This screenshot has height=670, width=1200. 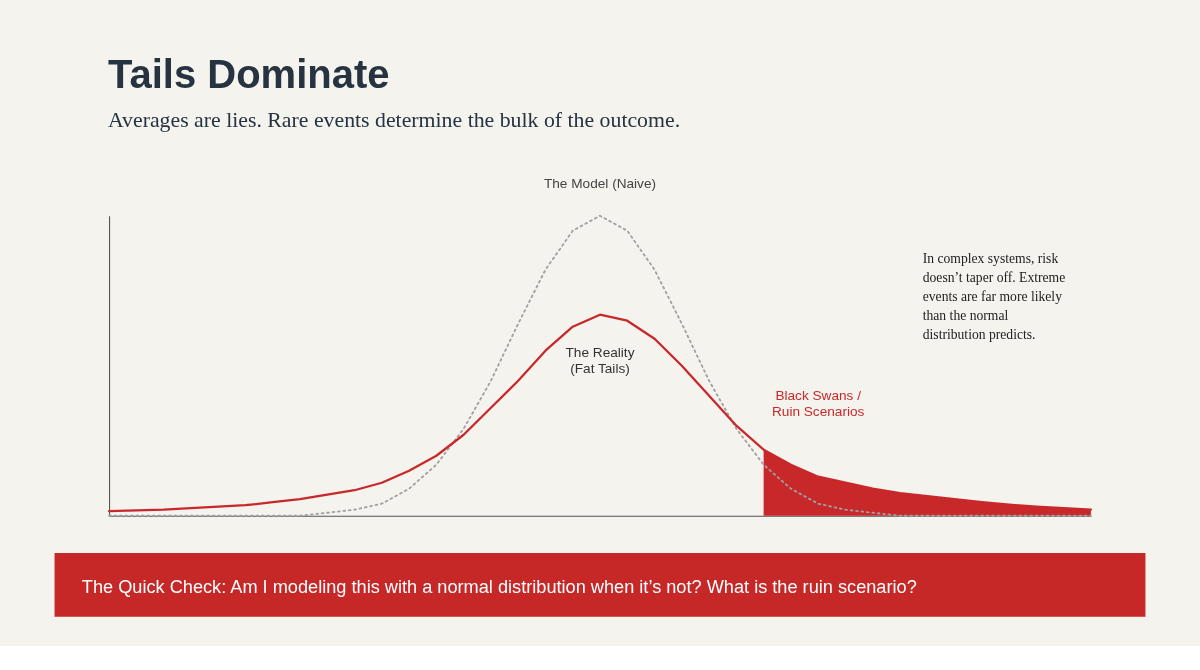 What do you see at coordinates (248, 74) in the screenshot?
I see `chart-title: Tails Dominate` at bounding box center [248, 74].